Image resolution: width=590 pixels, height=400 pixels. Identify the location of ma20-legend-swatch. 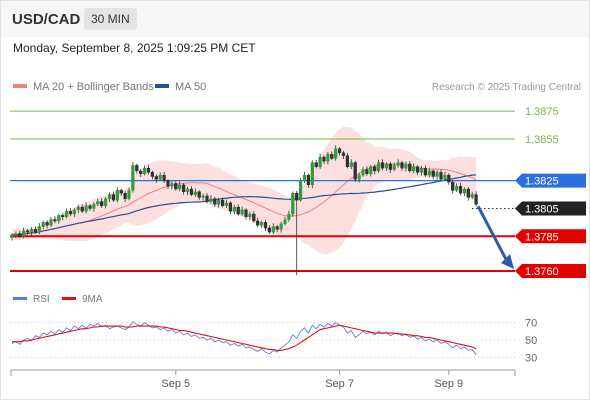
(20, 86).